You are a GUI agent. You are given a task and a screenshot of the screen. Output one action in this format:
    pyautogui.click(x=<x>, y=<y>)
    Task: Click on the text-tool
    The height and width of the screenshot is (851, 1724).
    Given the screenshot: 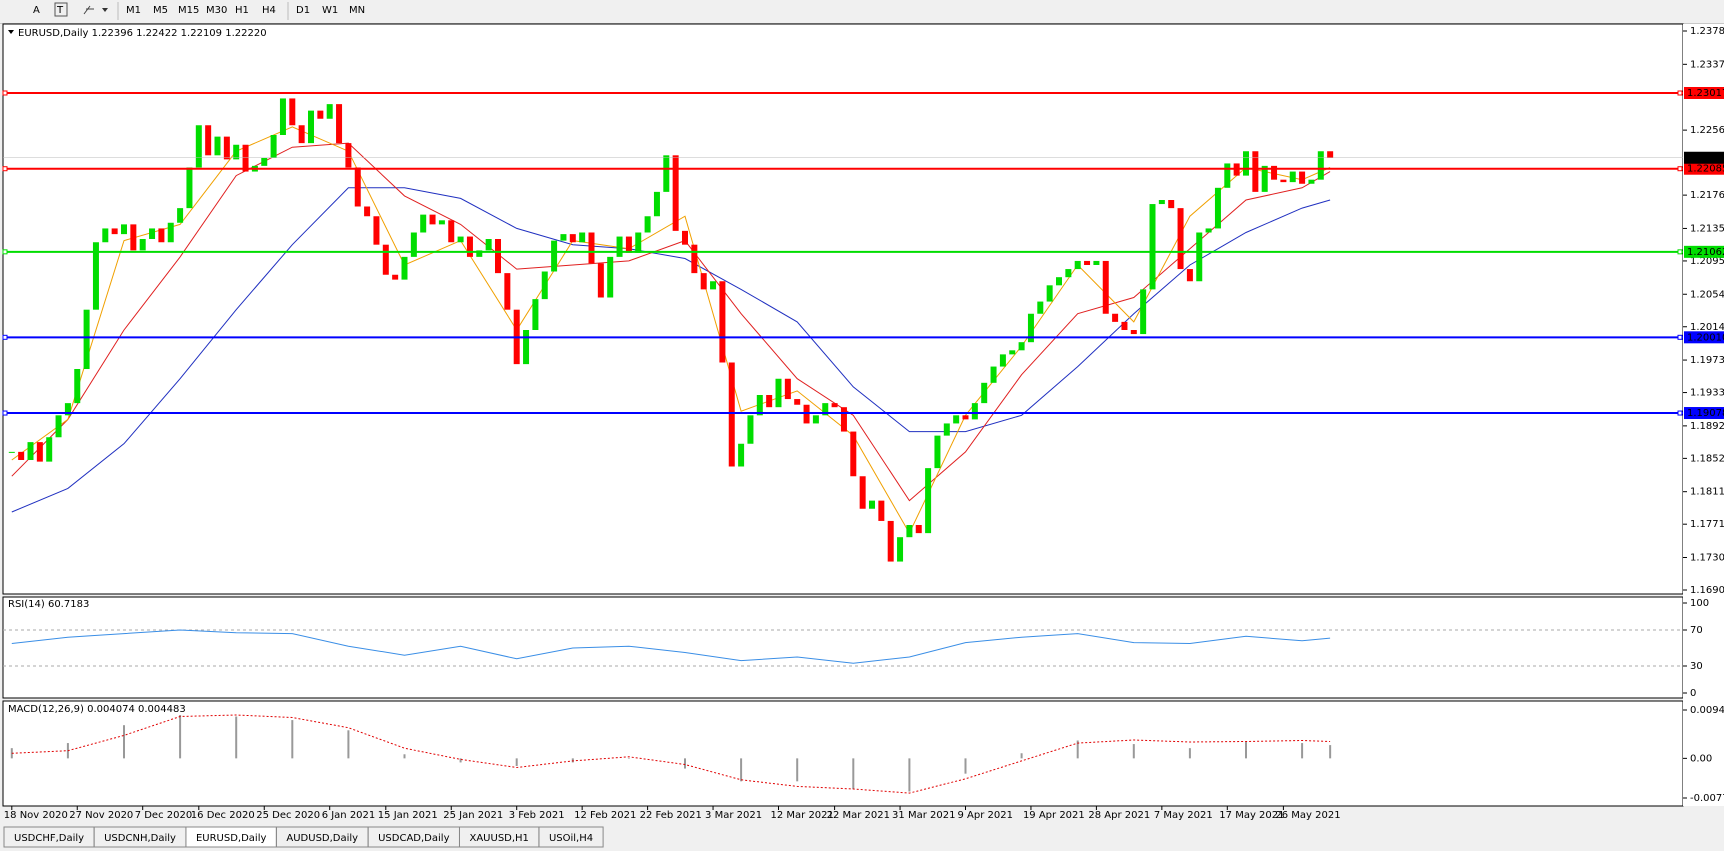 What is the action you would take?
    pyautogui.click(x=61, y=9)
    